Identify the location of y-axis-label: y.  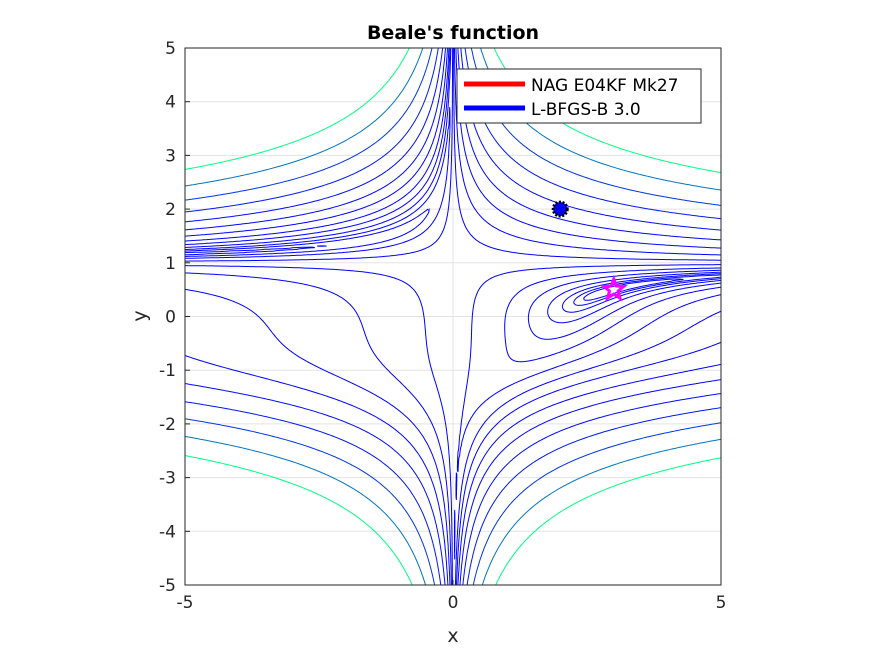
(140, 315).